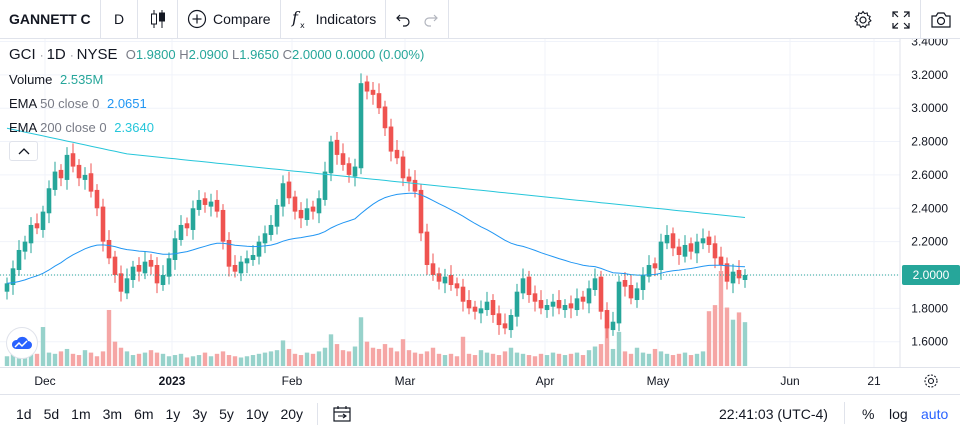 Image resolution: width=960 pixels, height=433 pixels. I want to click on axis-settings-icon, so click(931, 381).